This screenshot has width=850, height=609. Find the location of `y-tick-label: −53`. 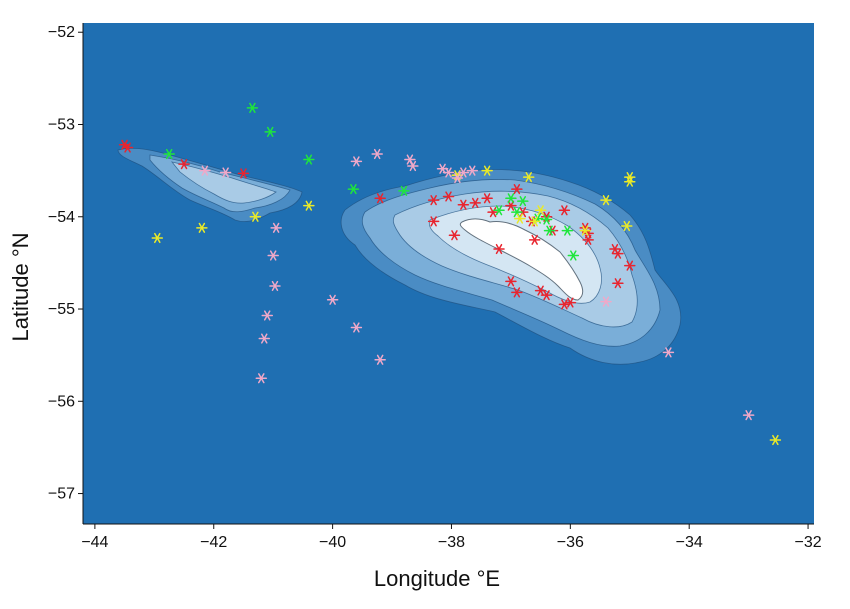

y-tick-label: −53 is located at coordinates (61, 124).